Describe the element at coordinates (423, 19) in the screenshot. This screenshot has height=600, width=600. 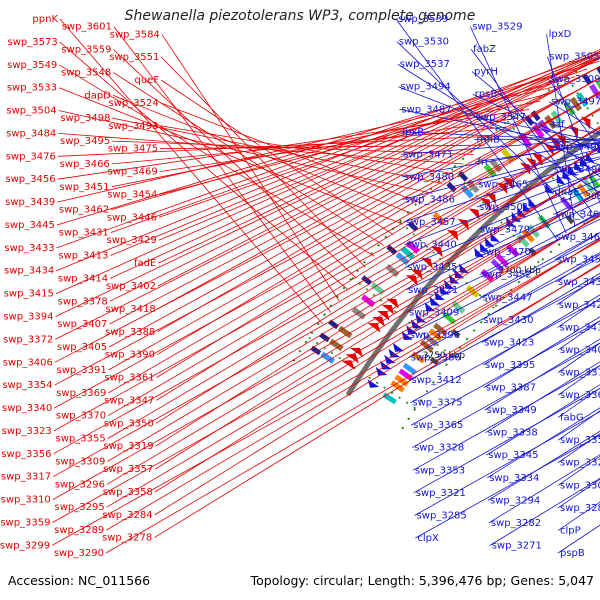
I see `gene-label-swp_3539: swp_3539` at that location.